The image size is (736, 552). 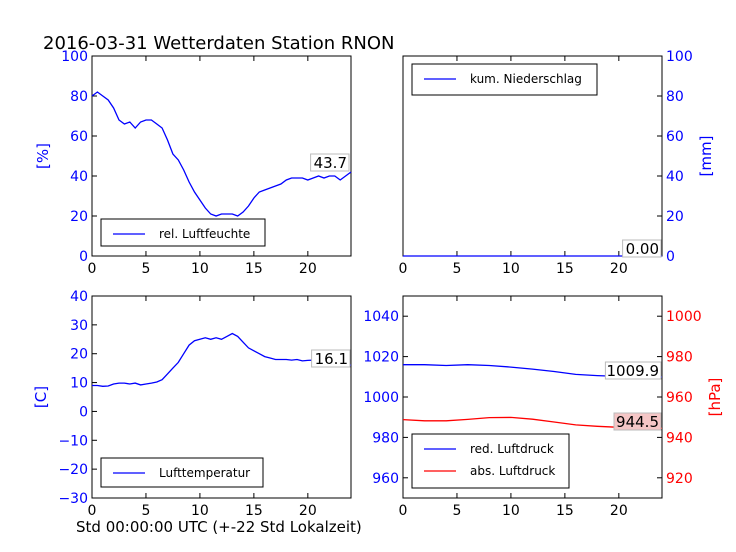 I want to click on value-label-humidity-box, so click(x=330, y=162).